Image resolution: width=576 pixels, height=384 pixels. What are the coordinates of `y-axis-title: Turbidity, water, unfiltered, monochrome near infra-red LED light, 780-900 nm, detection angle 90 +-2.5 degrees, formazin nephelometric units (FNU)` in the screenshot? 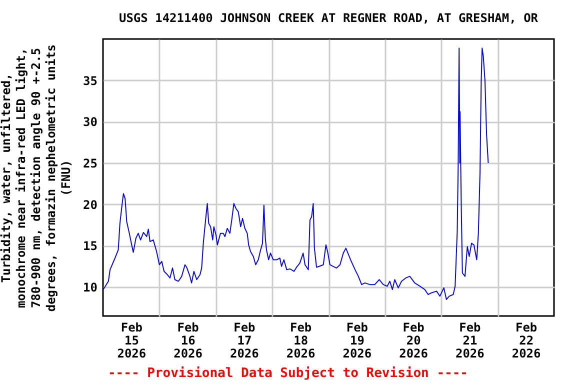 It's located at (37, 178).